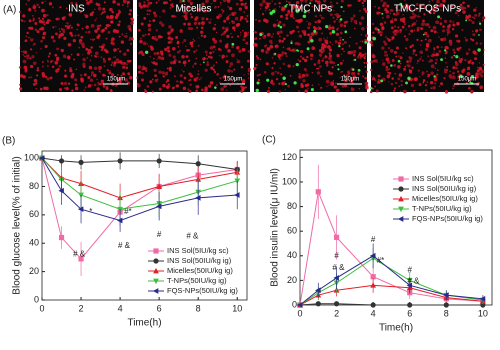  I want to click on y-tick-label: 20, so click(292, 280).